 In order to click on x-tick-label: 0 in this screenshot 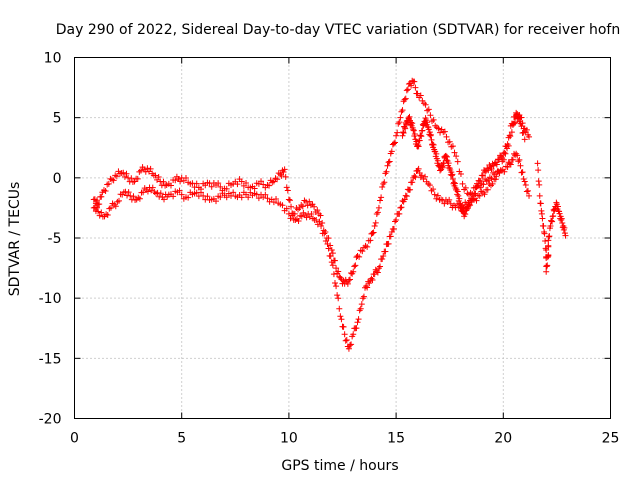, I will do `click(74, 439)`.